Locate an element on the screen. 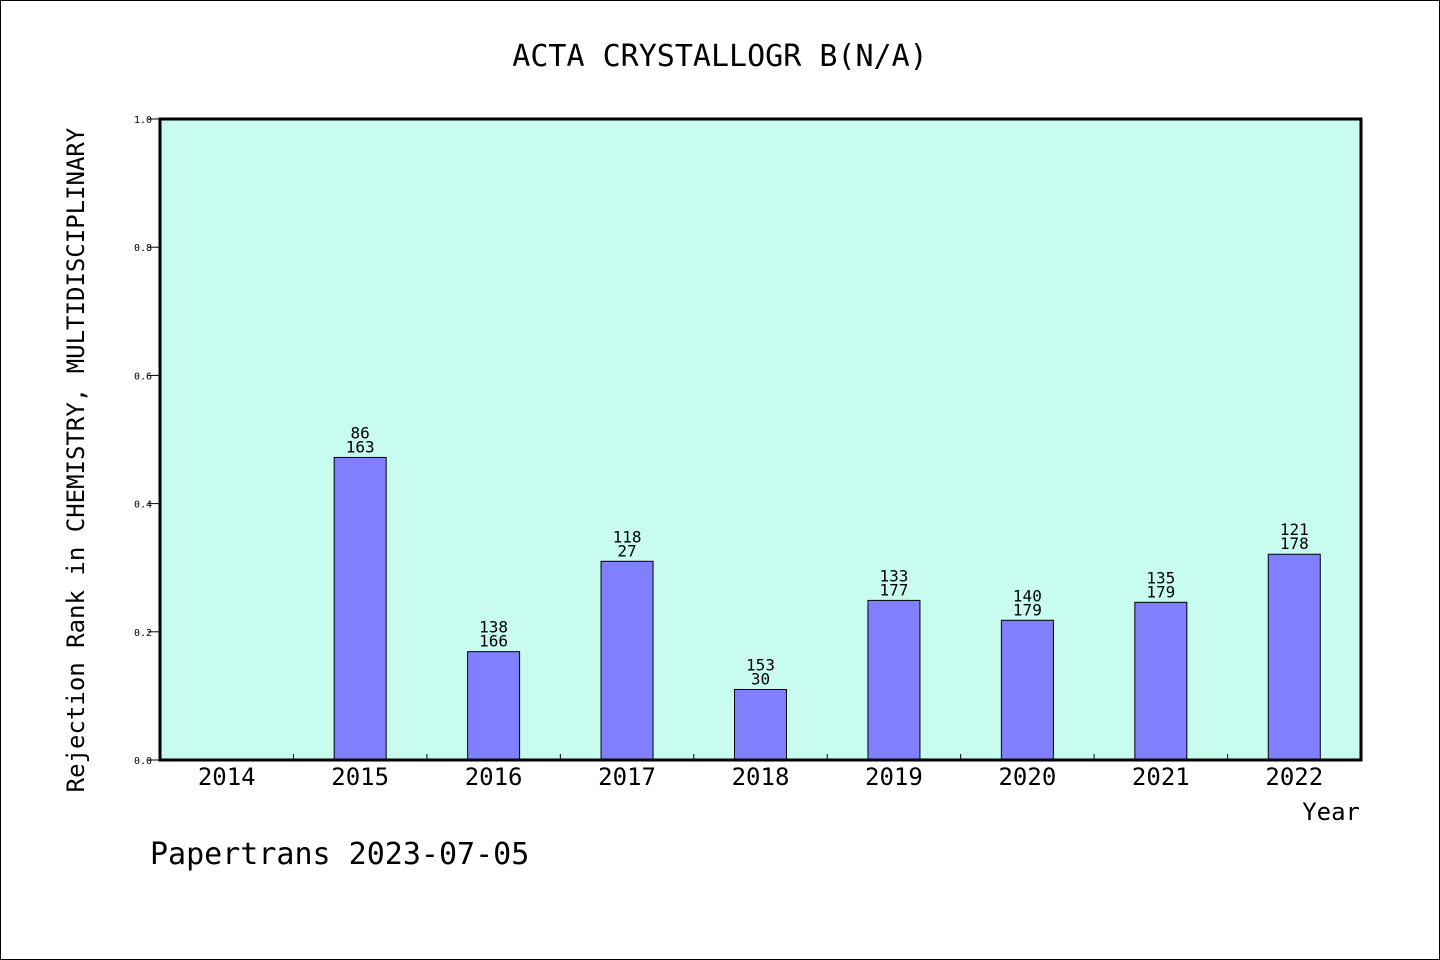 Image resolution: width=1440 pixels, height=960 pixels. bar-label-bottom: 30 is located at coordinates (760, 678).